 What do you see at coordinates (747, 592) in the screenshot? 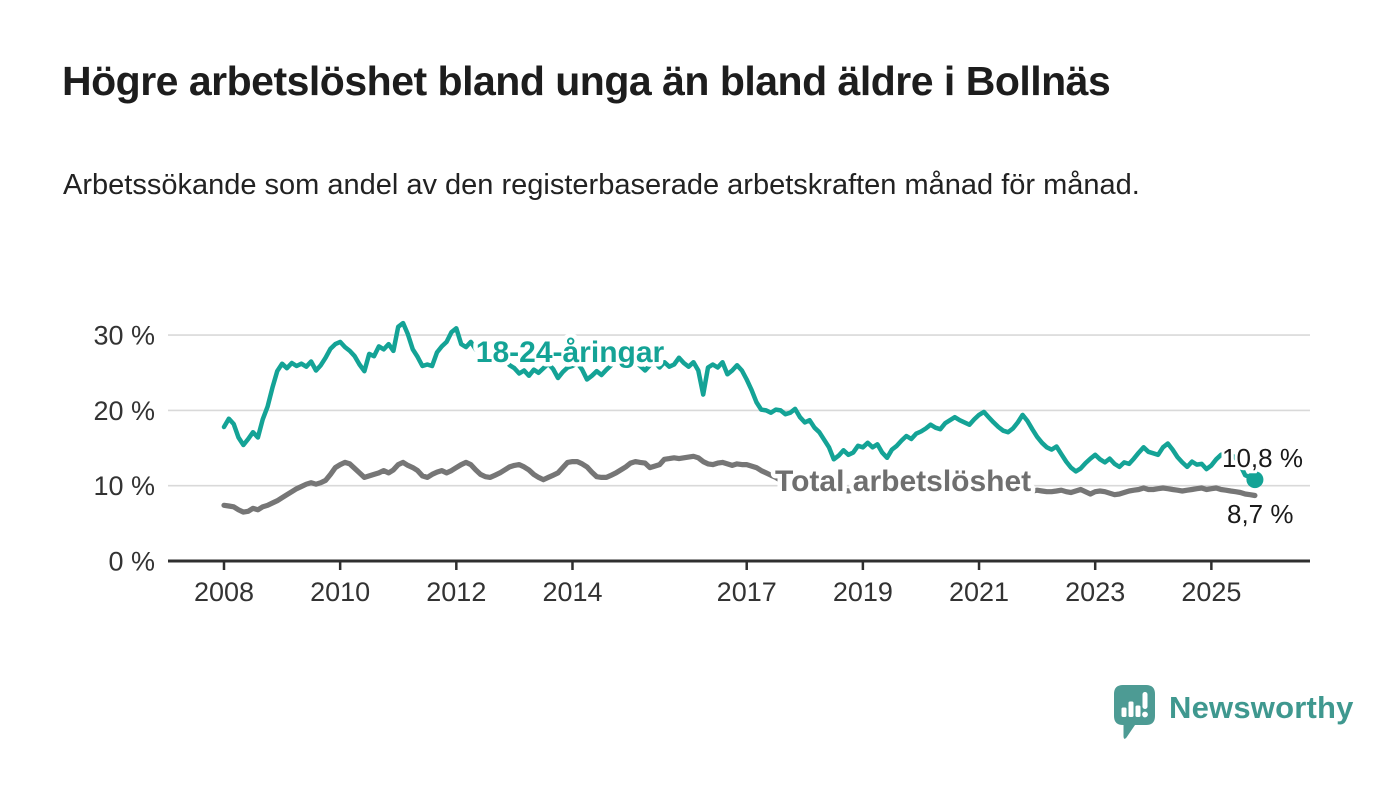
I see `x-axis-label: 2017` at bounding box center [747, 592].